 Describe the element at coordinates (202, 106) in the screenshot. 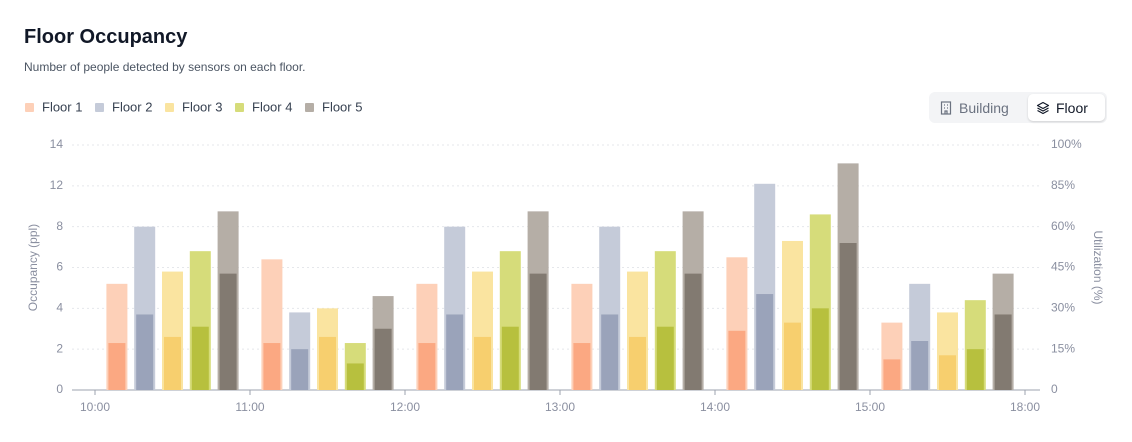

I see `legend-label: Floor 3` at that location.